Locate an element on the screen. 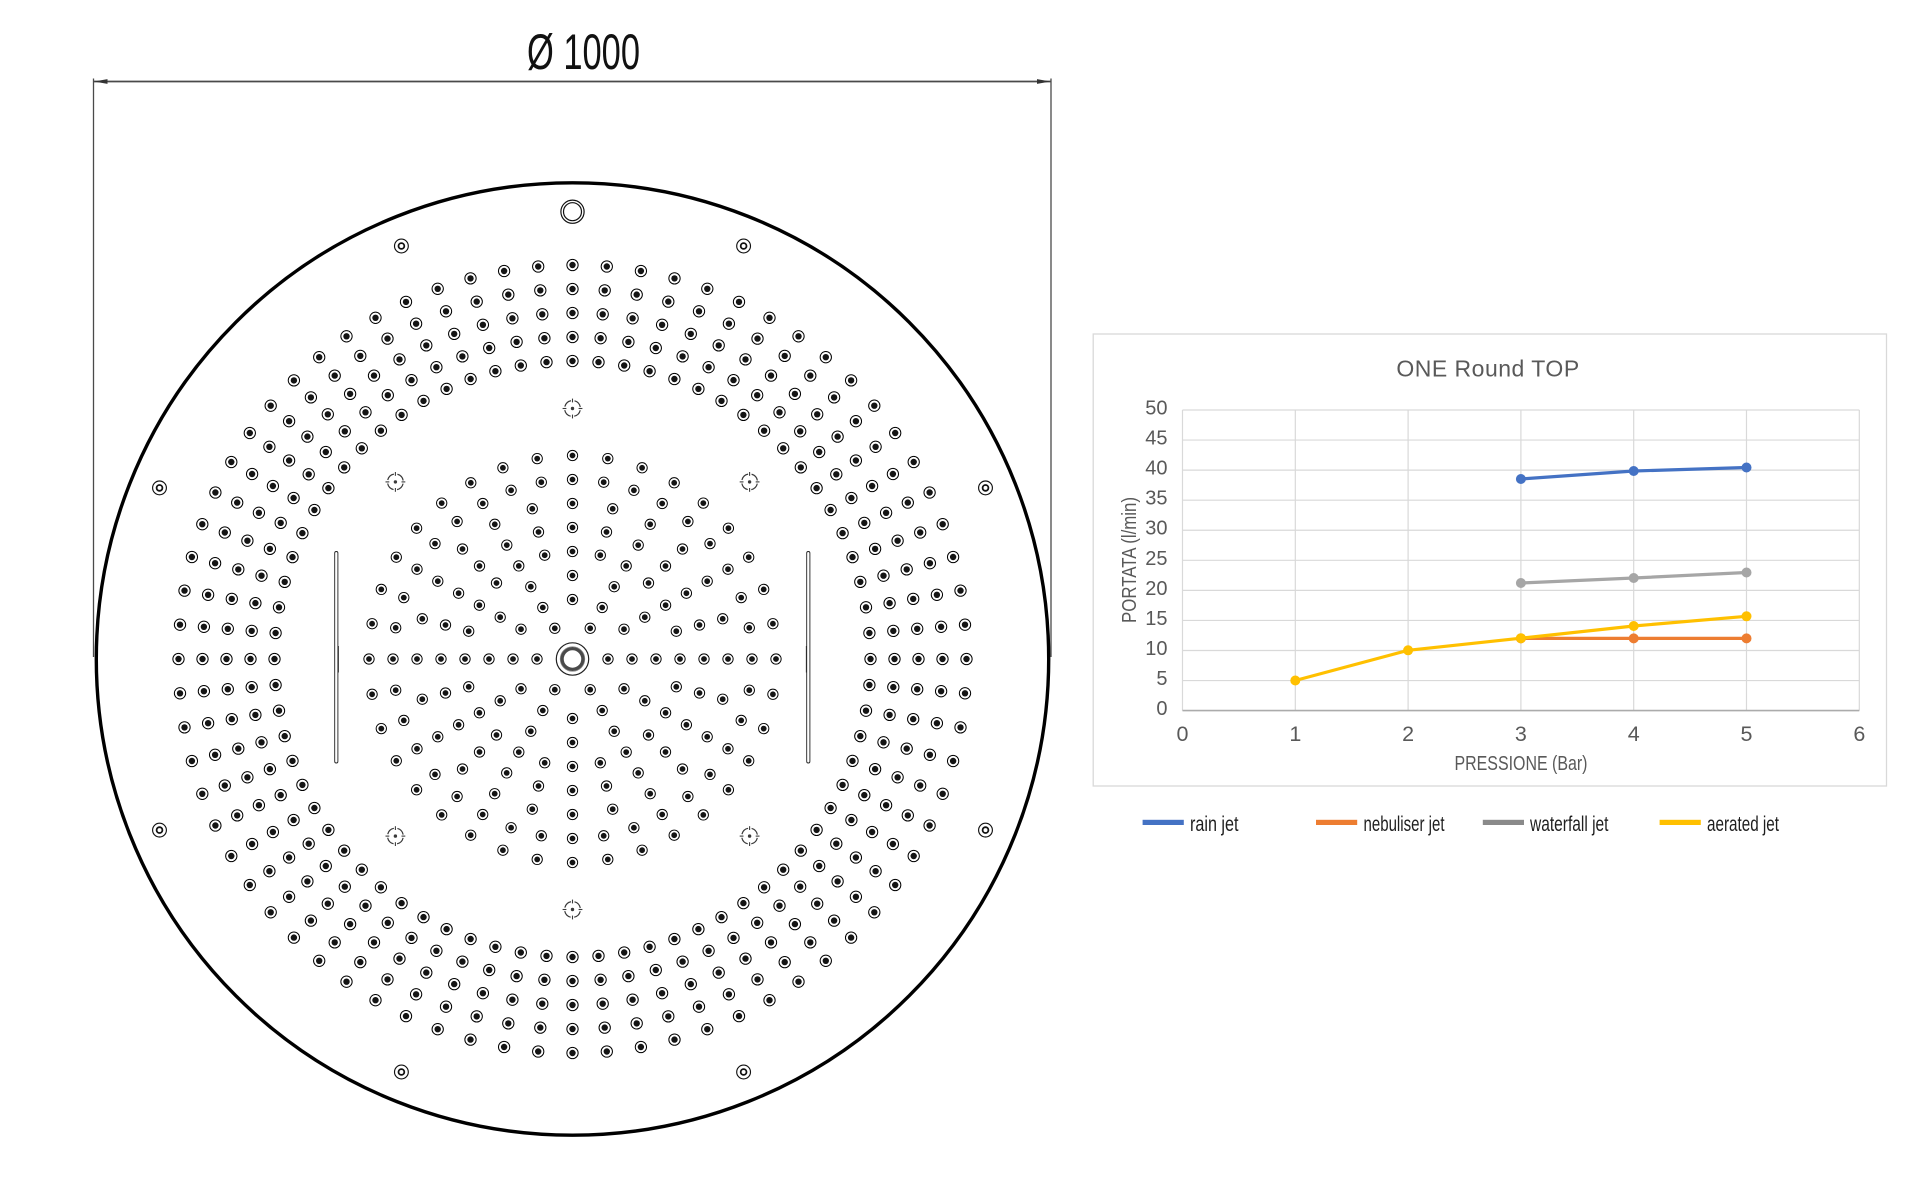  svg-text: 6 is located at coordinates (1859, 734).